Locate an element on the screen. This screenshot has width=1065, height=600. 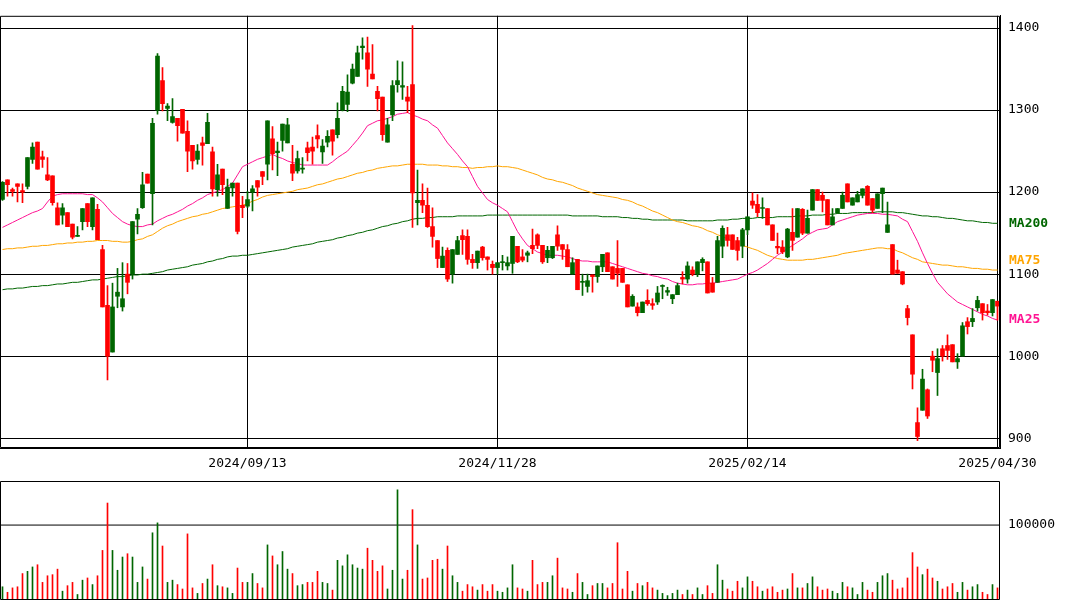
series-label: MA25 is located at coordinates (1025, 319).